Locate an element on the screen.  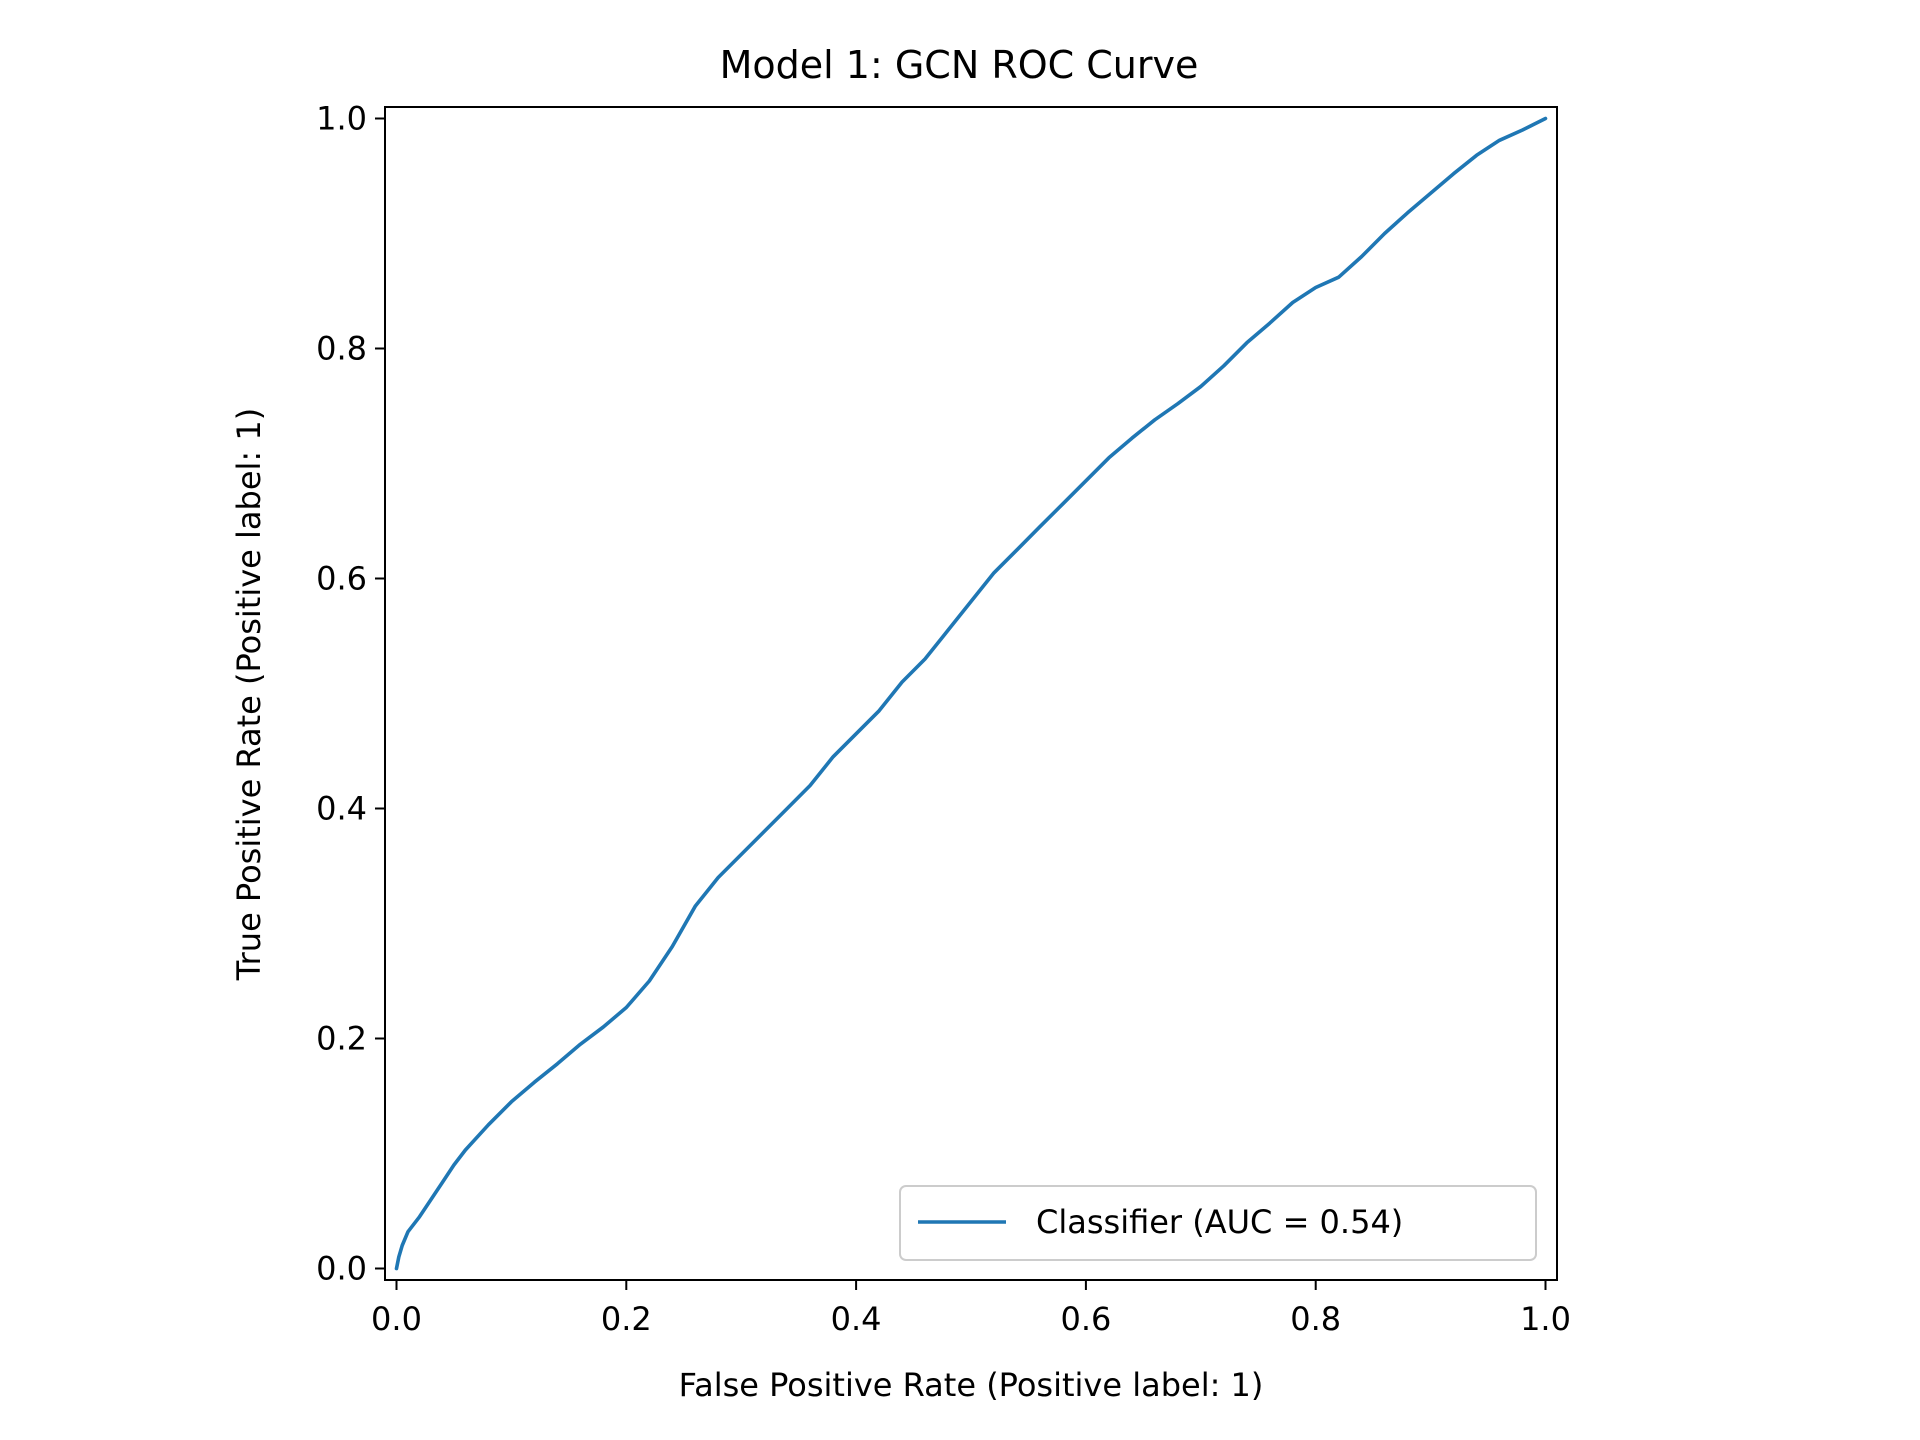
y-tick-label: 0.8 is located at coordinates (341, 349).